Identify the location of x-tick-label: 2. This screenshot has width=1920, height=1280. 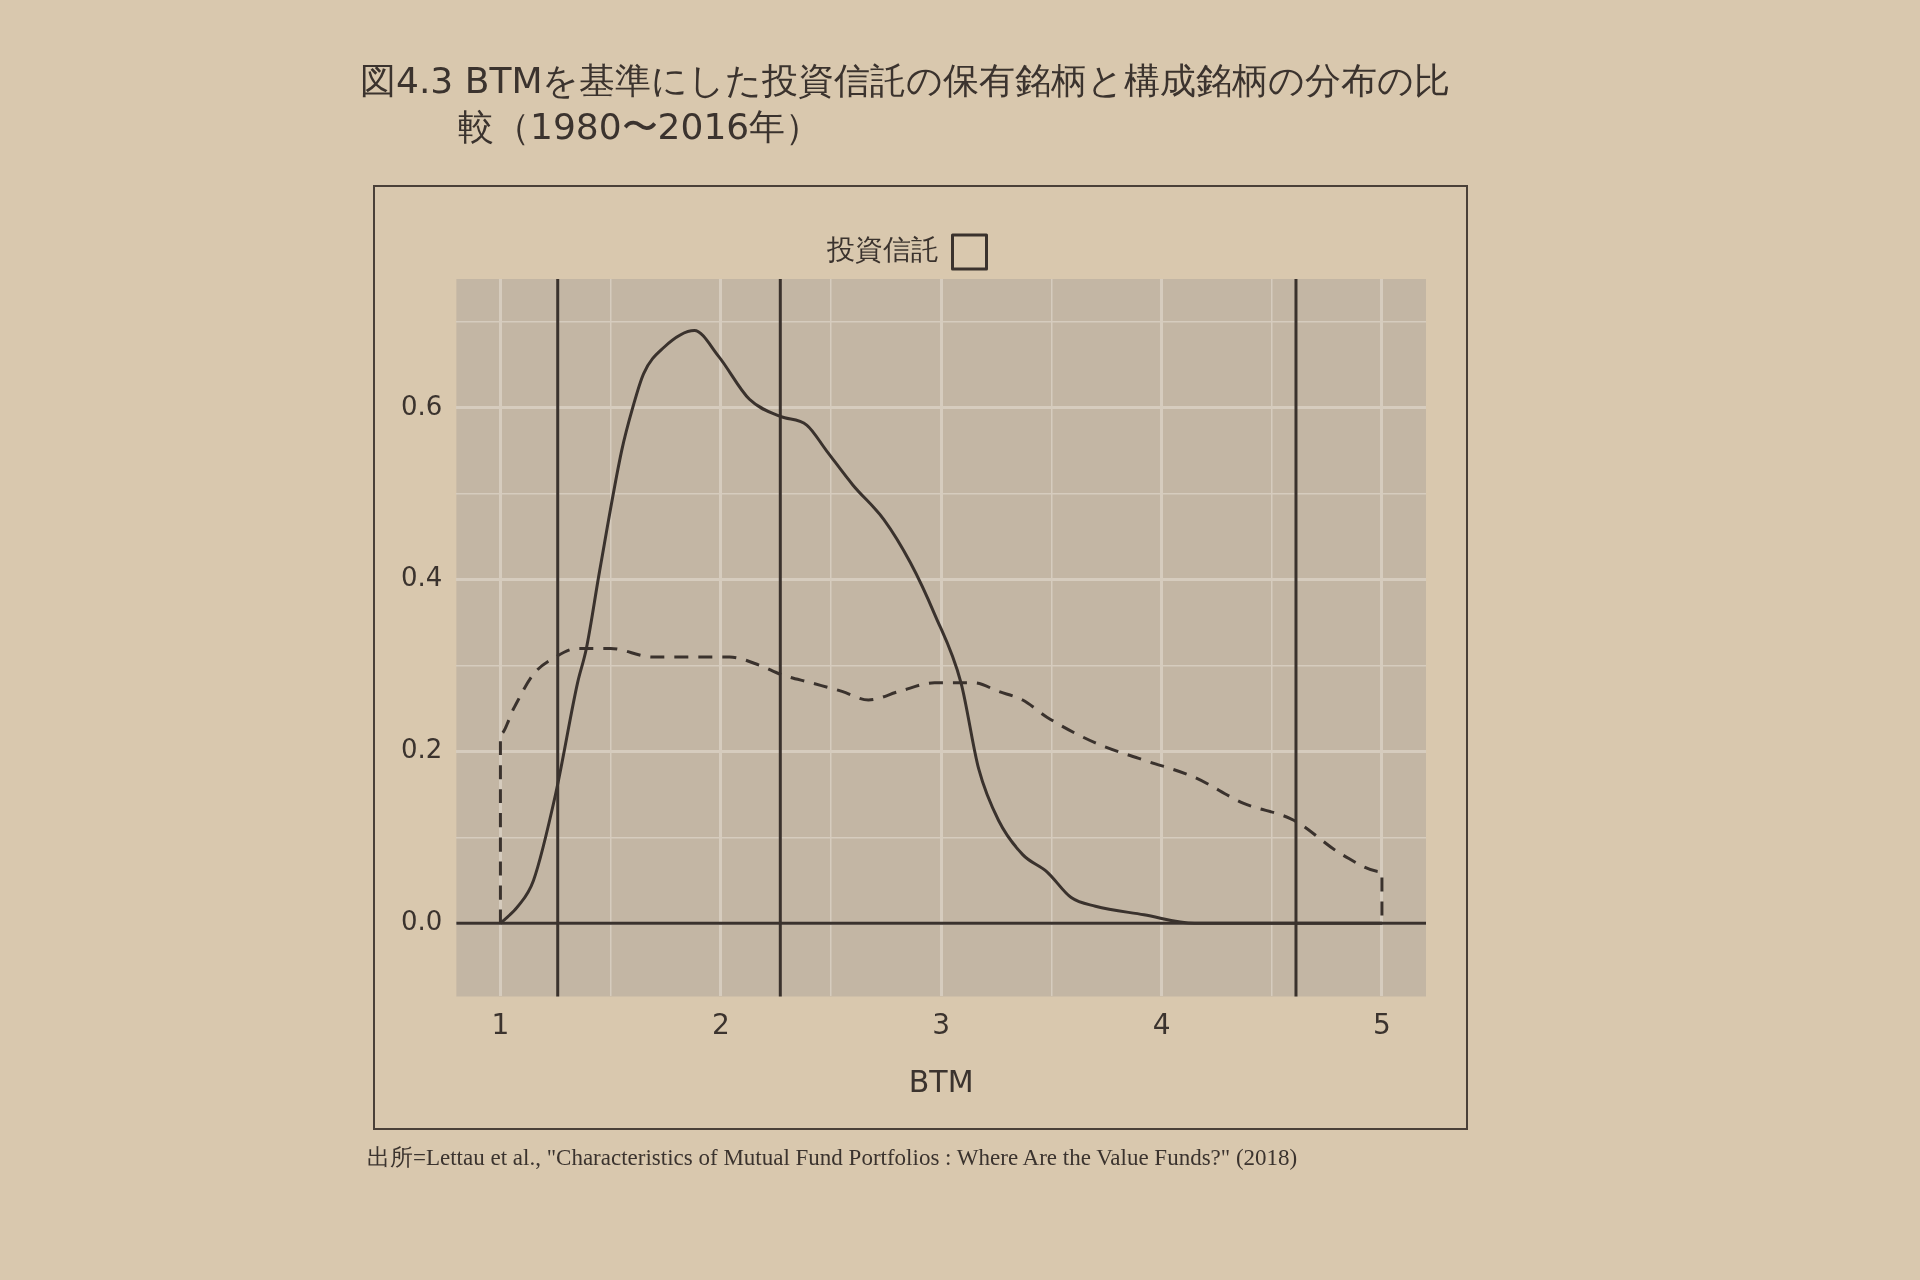
(720, 1025).